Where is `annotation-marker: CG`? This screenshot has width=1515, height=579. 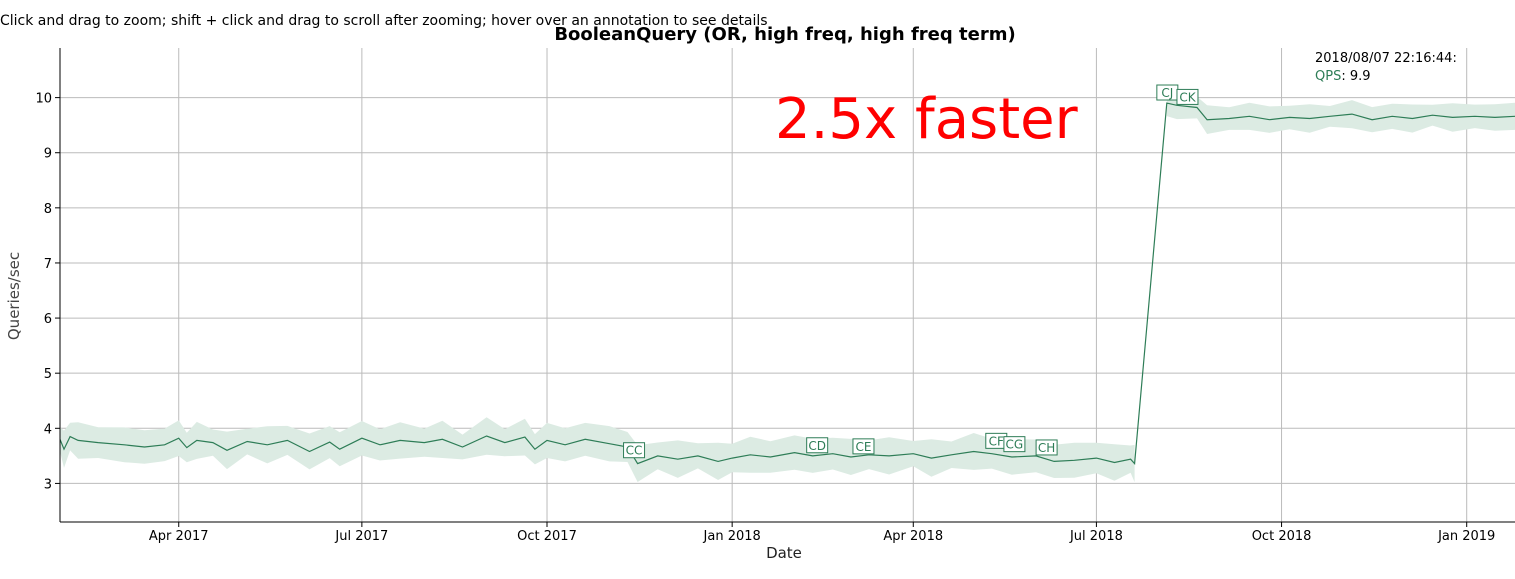
annotation-marker: CG is located at coordinates (1014, 444).